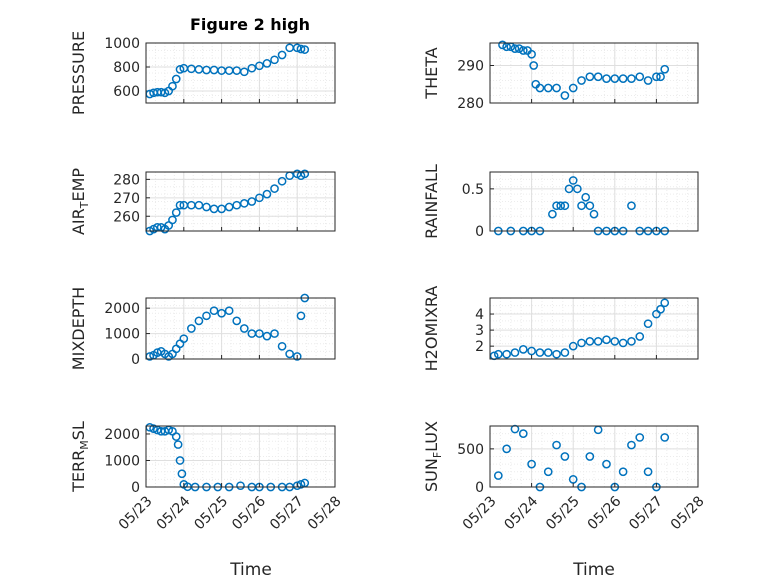 Image resolution: width=778 pixels, height=583 pixels. Describe the element at coordinates (470, 450) in the screenshot. I see `y-tick-label: 500` at that location.